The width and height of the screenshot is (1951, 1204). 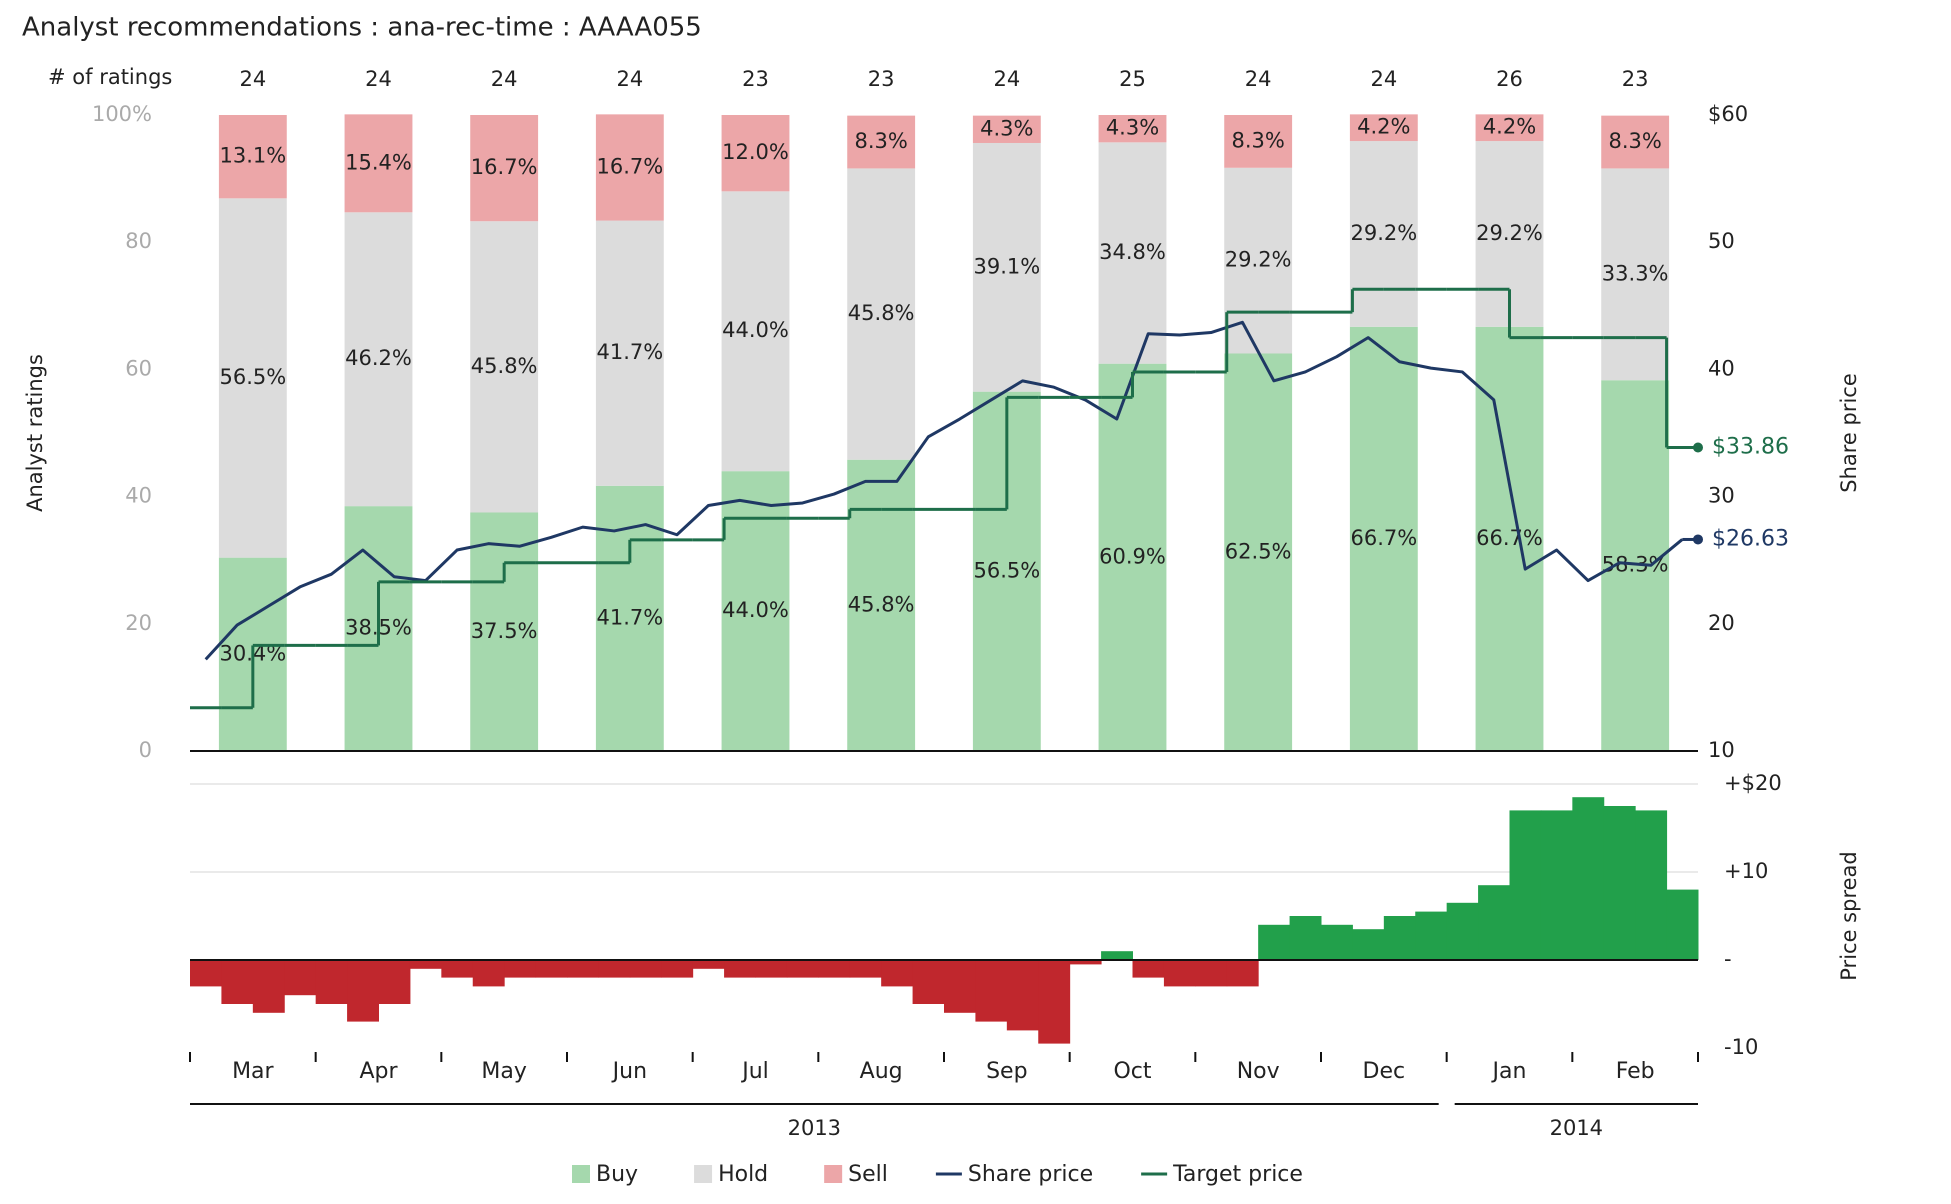 I want to click on y-axis-label: Analyst ratings, so click(x=35, y=433).